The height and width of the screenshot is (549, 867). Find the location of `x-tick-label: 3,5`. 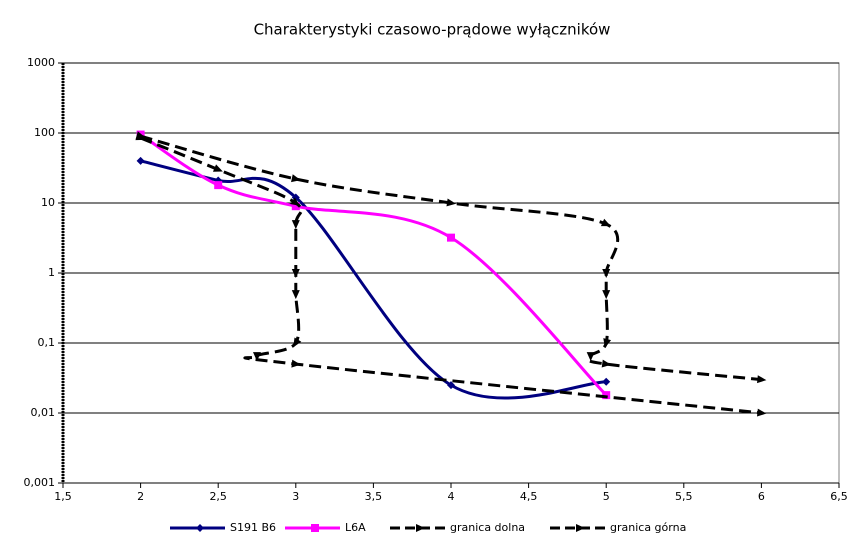

x-tick-label: 3,5 is located at coordinates (374, 496).